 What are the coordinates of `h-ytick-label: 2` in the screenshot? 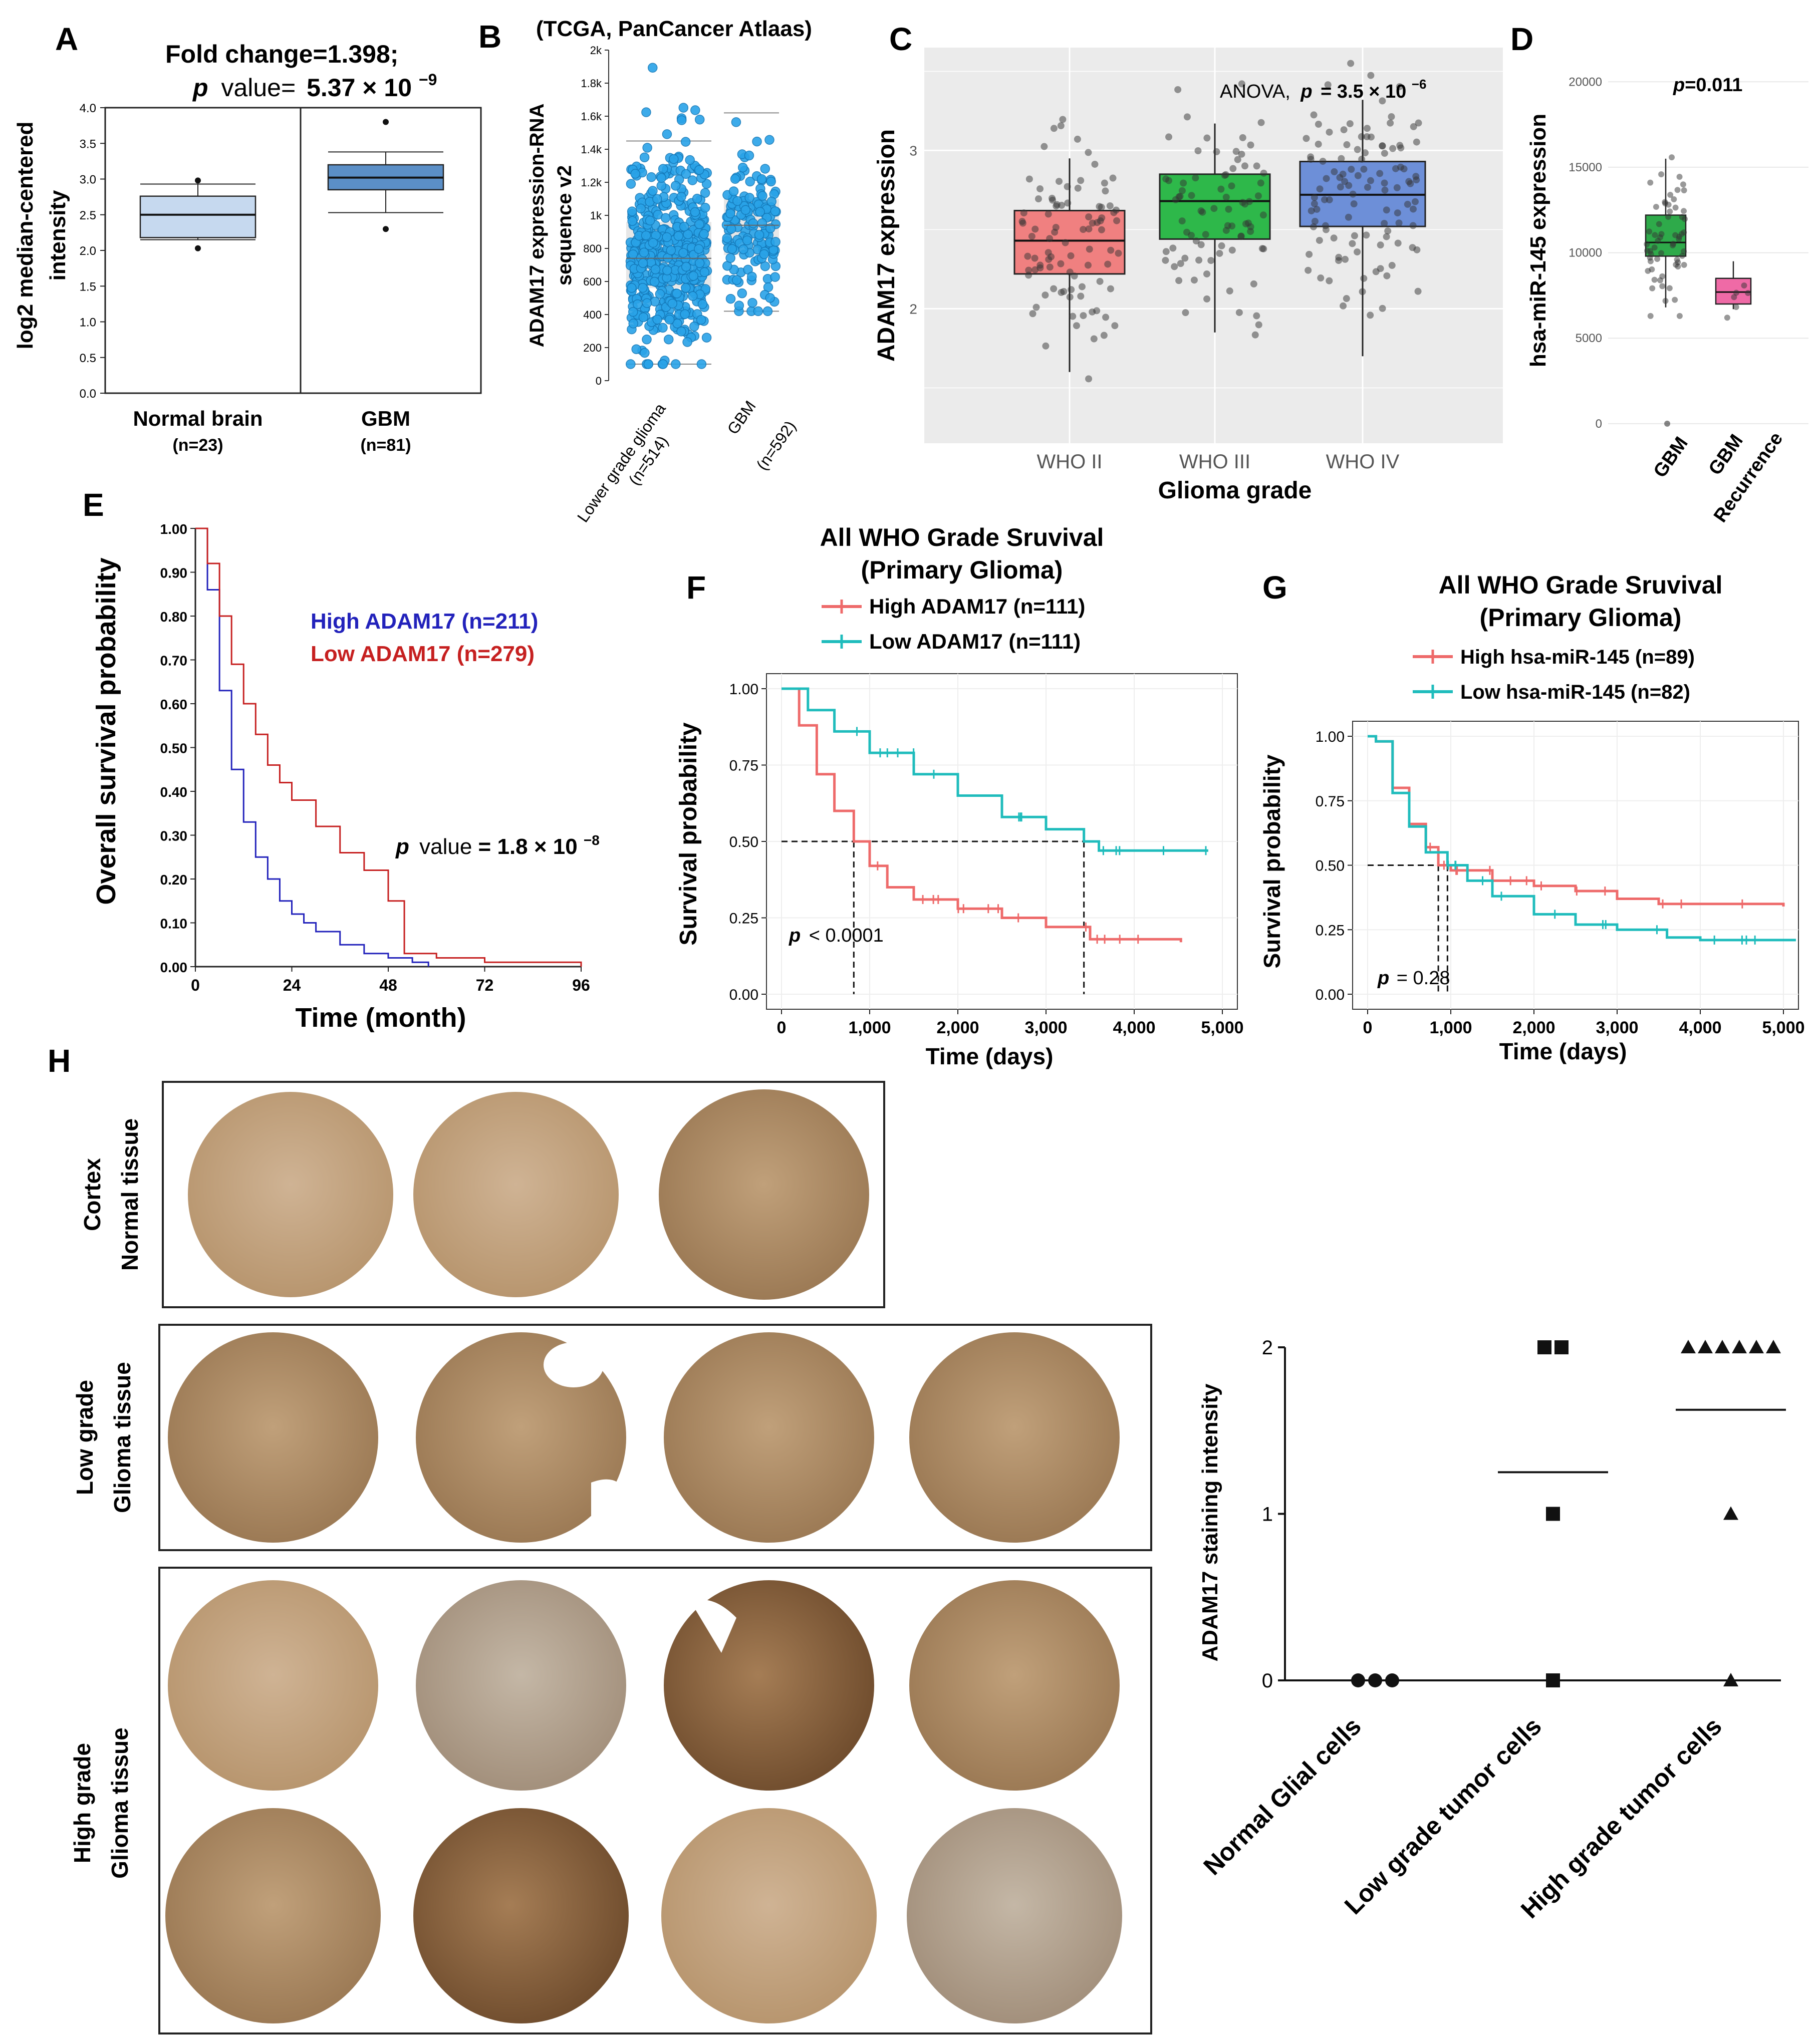 It's located at (1267, 1348).